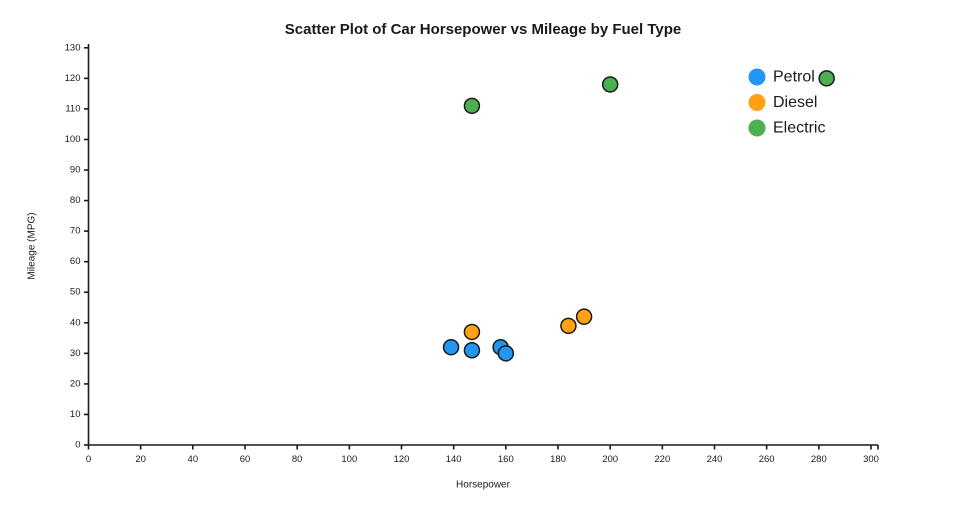 This screenshot has height=505, width=960. What do you see at coordinates (715, 459) in the screenshot?
I see `x-tick-label: 240` at bounding box center [715, 459].